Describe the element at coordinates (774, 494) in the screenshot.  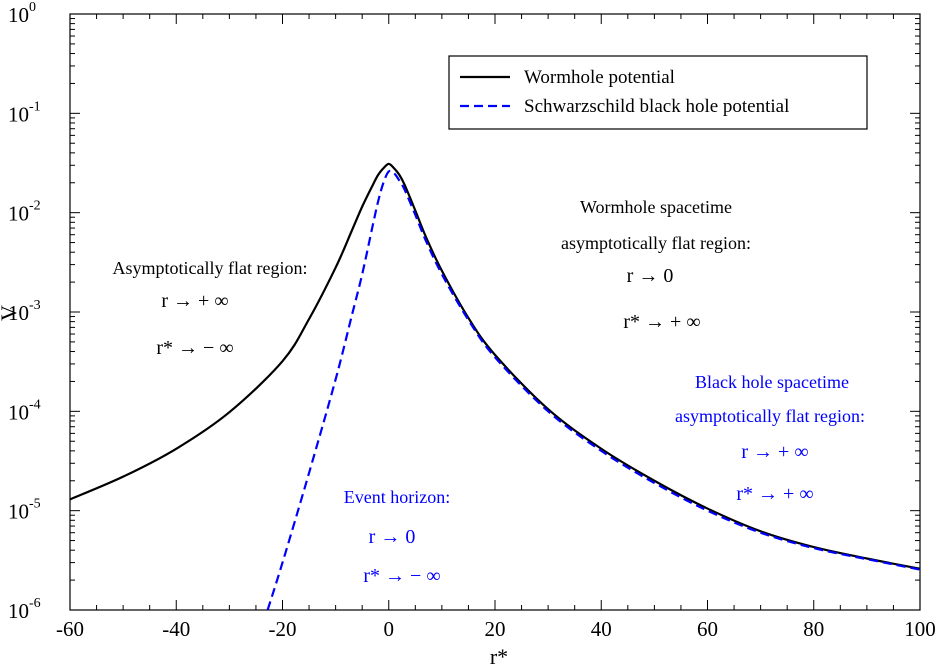
I see `annotation-bh-rstar: r* → + ∞` at that location.